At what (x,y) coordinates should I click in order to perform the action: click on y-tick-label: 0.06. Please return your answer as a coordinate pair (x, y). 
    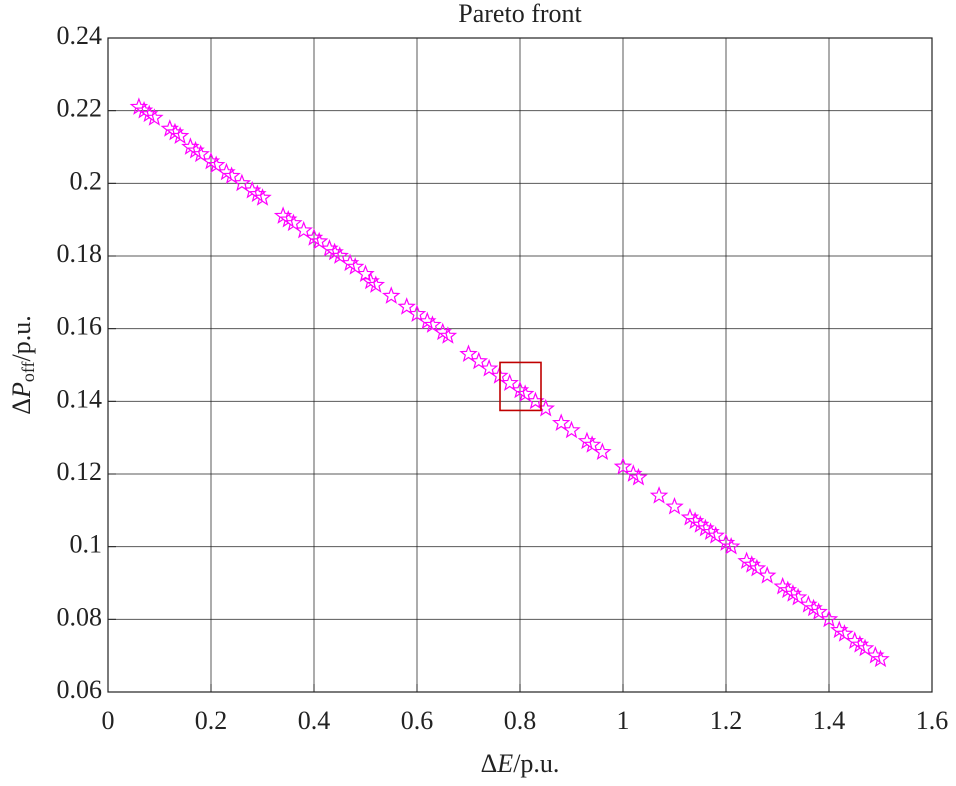
    Looking at the image, I should click on (80, 689).